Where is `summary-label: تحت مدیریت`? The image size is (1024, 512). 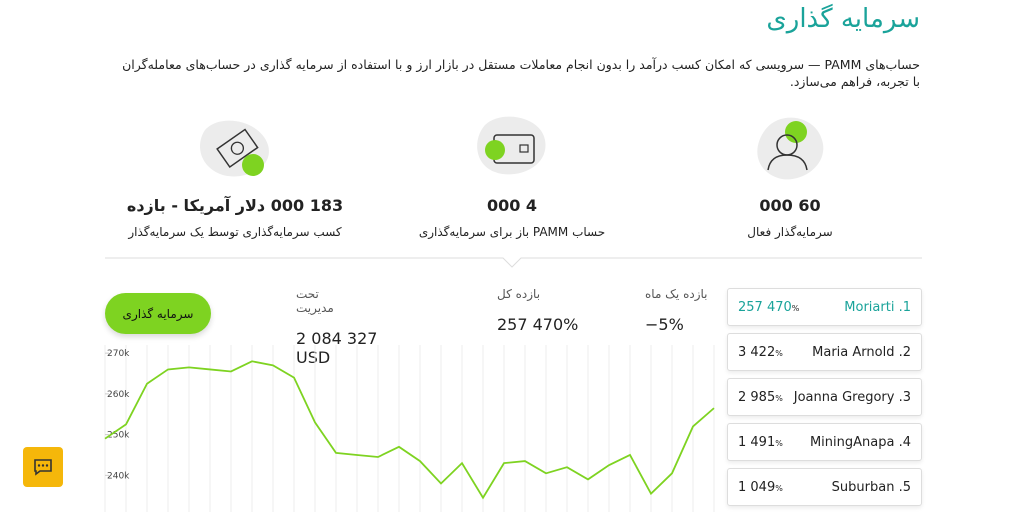
summary-label: تحت مدیریت is located at coordinates (315, 301).